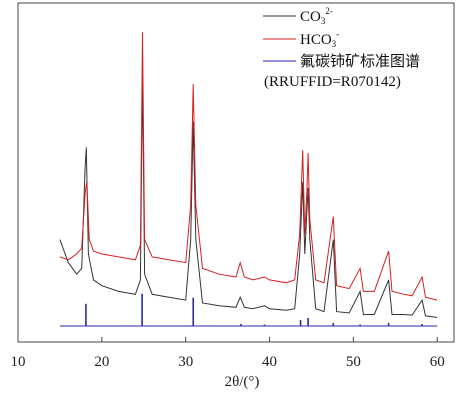  What do you see at coordinates (332, 82) in the screenshot?
I see `legend-label-rruff: (RRUFFID=R070142)` at bounding box center [332, 82].